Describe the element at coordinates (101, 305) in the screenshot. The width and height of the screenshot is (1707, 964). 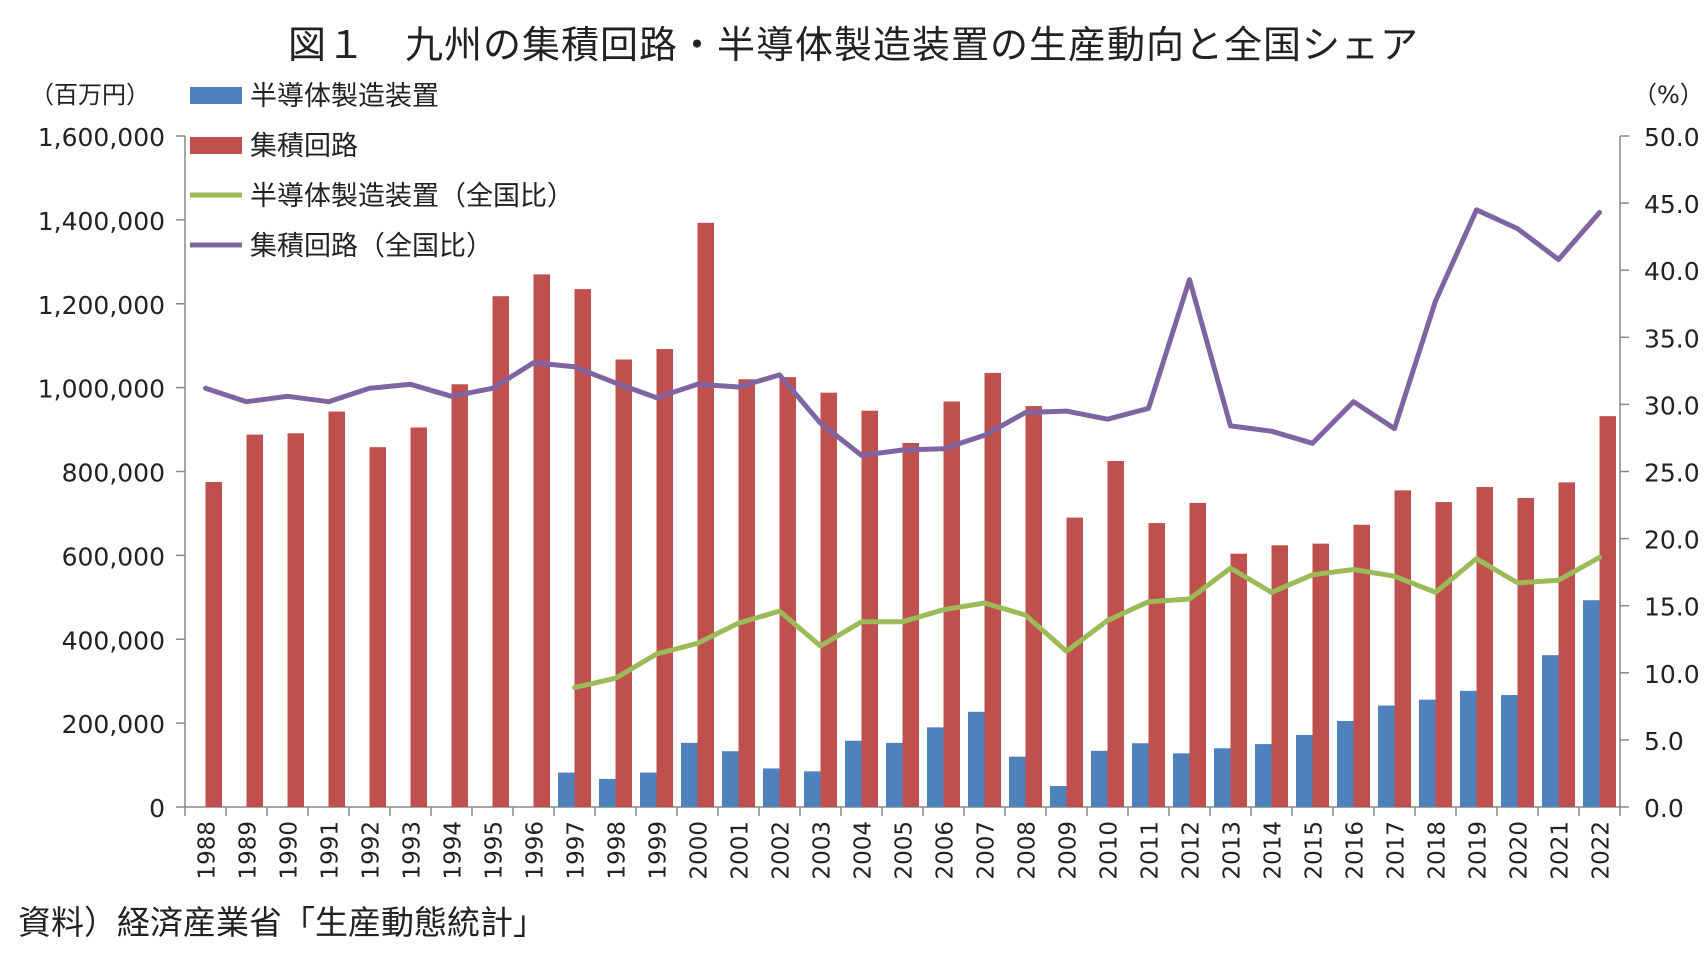
I see `left-axis-tick-label: 1,200,000` at that location.